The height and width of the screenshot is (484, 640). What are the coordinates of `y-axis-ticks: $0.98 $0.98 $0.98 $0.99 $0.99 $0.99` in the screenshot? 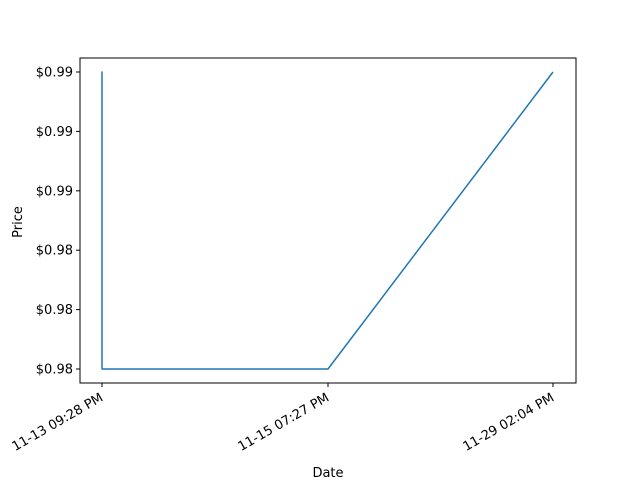 It's located at (58, 222).